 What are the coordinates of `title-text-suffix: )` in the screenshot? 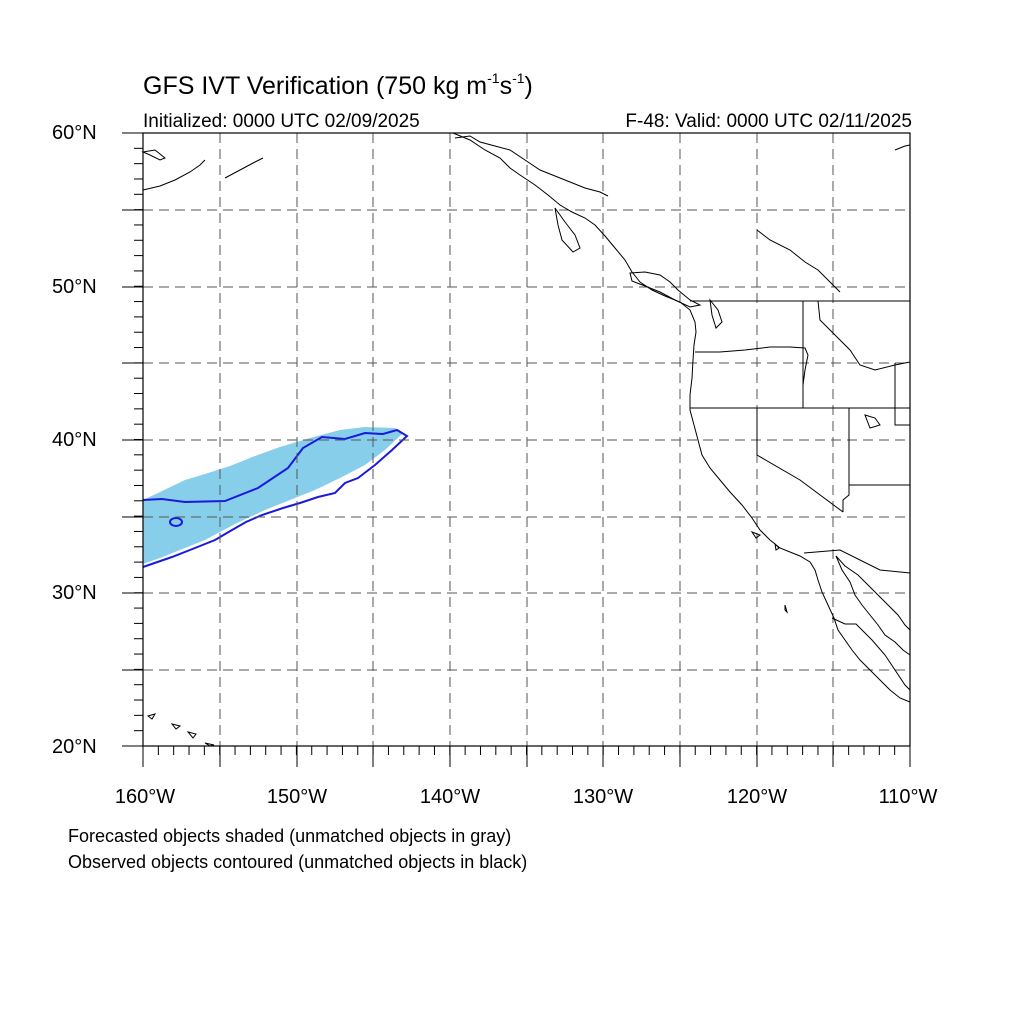 It's located at (528, 86).